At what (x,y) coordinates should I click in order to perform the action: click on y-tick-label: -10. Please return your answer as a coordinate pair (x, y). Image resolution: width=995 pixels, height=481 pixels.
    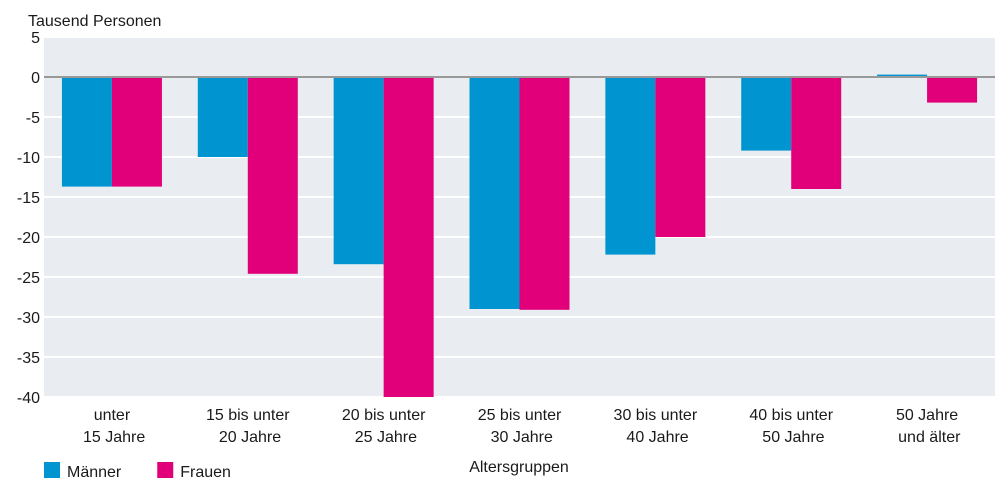
    Looking at the image, I should click on (28, 158).